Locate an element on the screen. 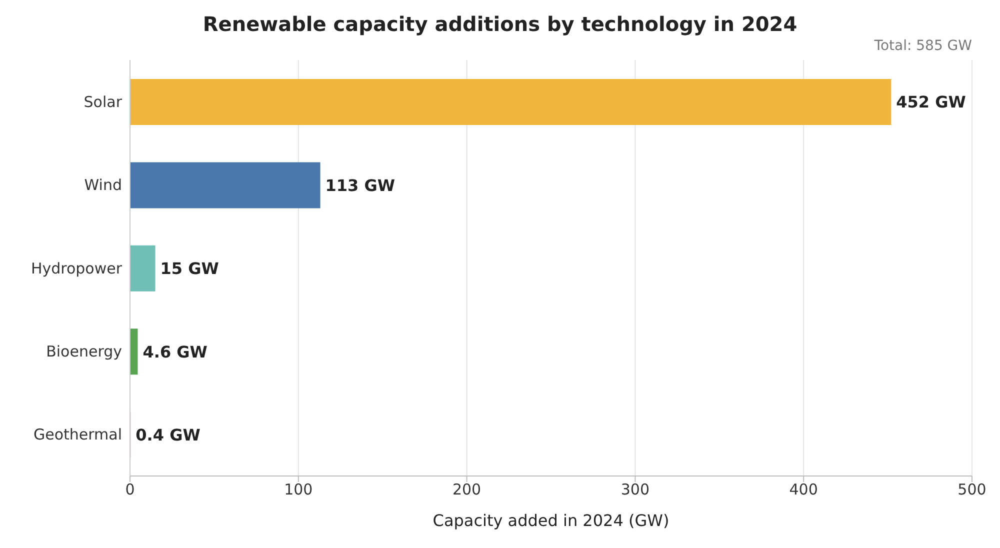 Image resolution: width=1000 pixels, height=548 pixels. data-label: 452 GW is located at coordinates (931, 102).